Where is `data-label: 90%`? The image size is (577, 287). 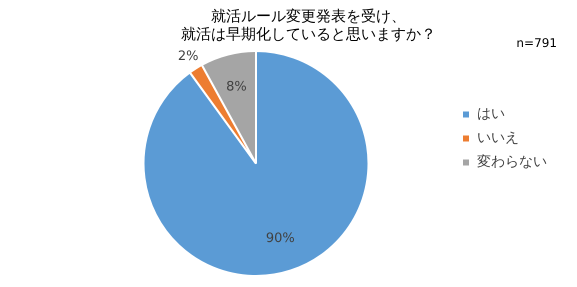 data-label: 90% is located at coordinates (280, 238).